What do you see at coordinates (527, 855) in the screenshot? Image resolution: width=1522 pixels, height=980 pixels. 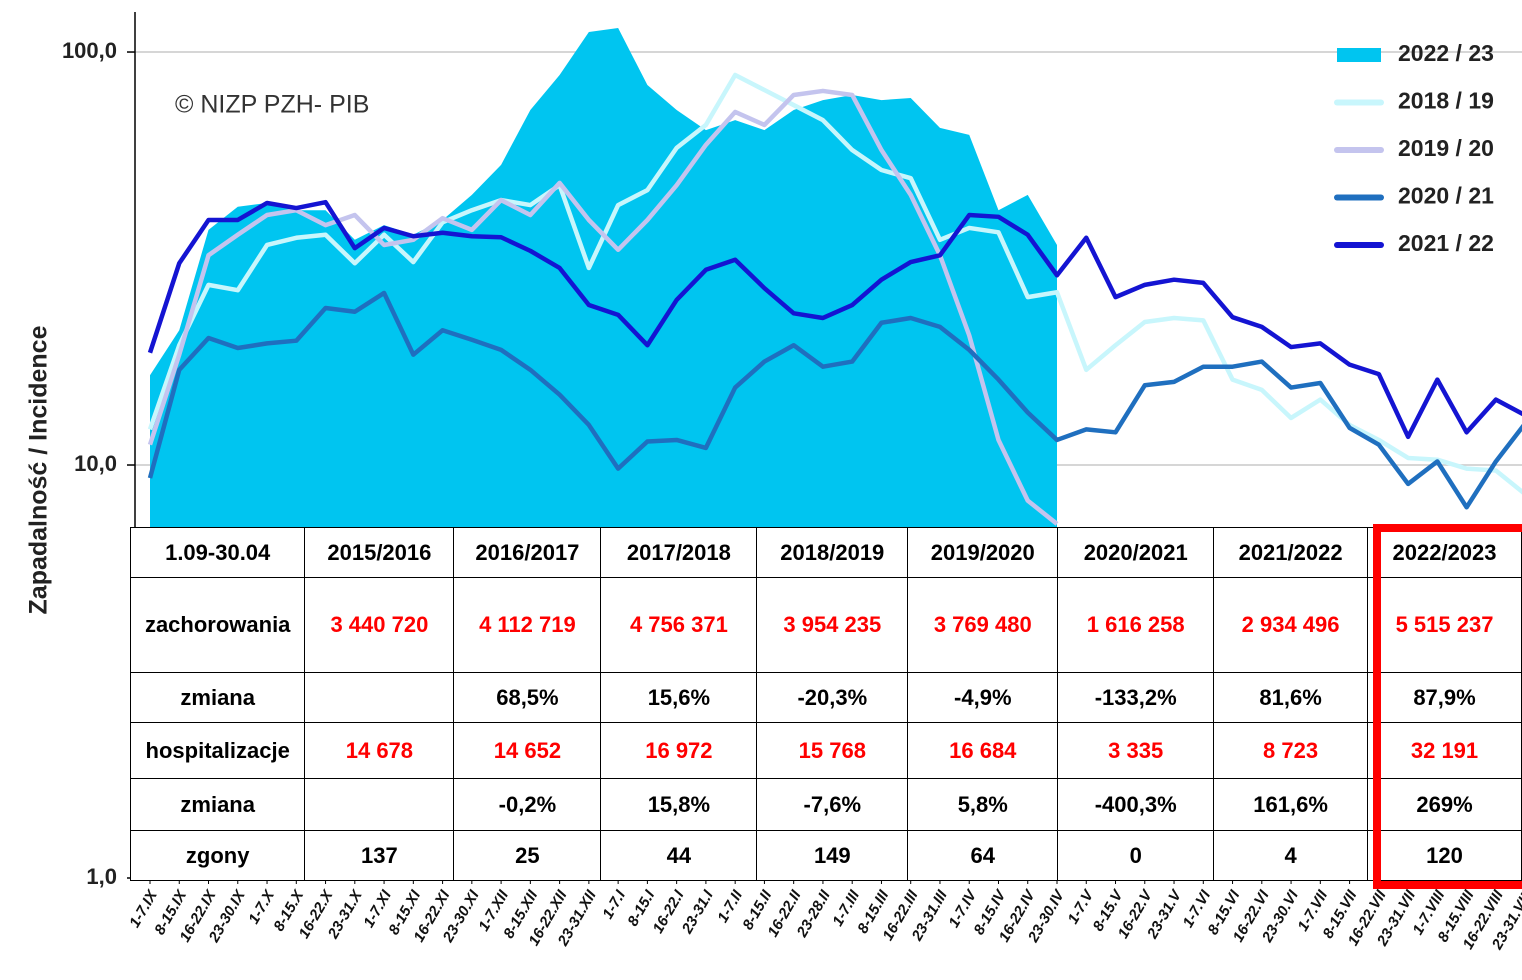 I see `table-cell: 25` at bounding box center [527, 855].